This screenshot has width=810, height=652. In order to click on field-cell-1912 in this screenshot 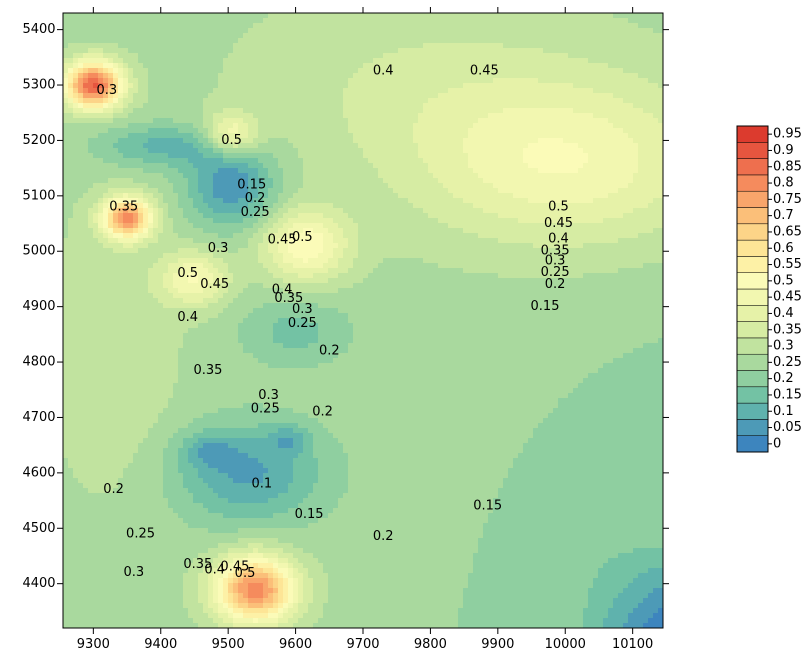, I will do `click(626, 91)`.